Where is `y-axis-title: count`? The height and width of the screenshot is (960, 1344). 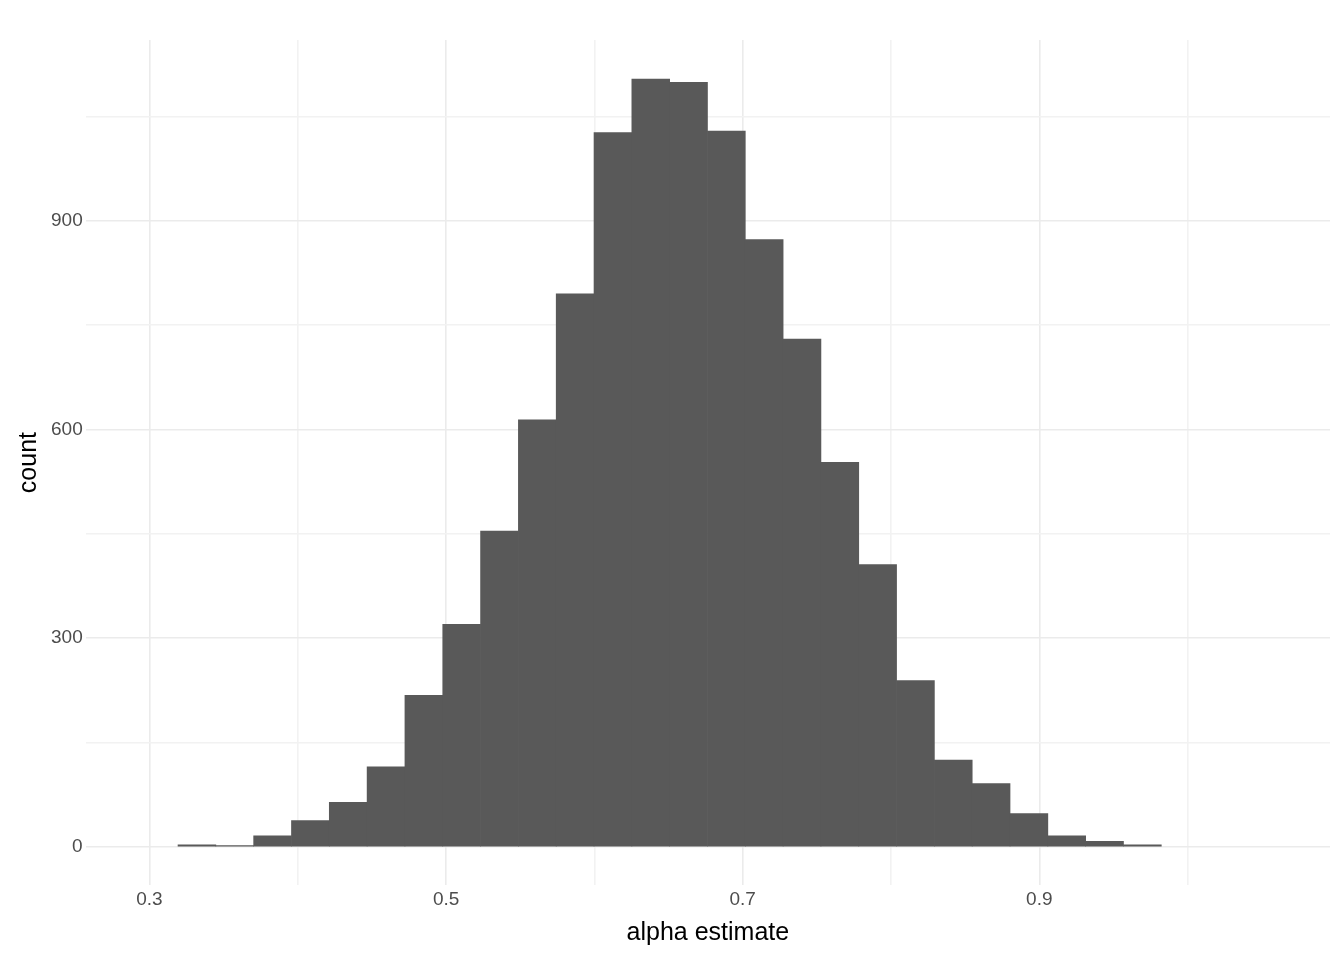
y-axis-title: count is located at coordinates (26, 462).